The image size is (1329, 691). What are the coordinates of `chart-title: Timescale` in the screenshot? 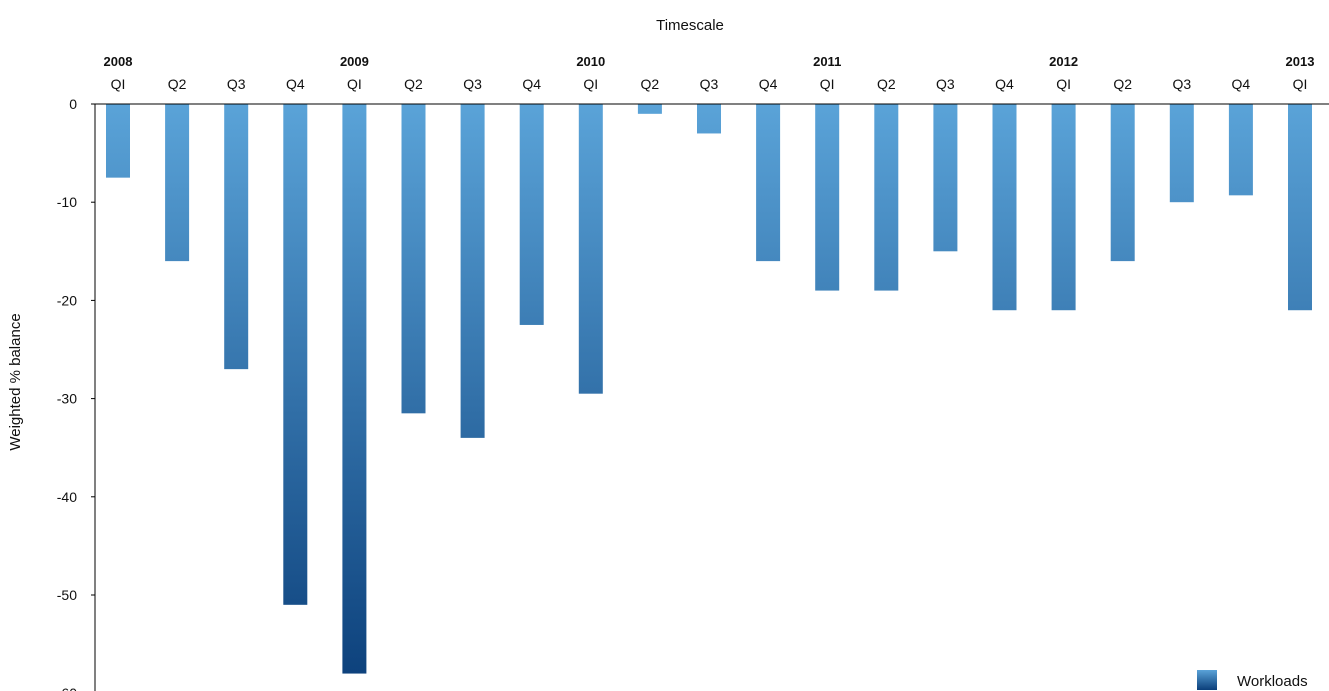 It's located at (690, 25).